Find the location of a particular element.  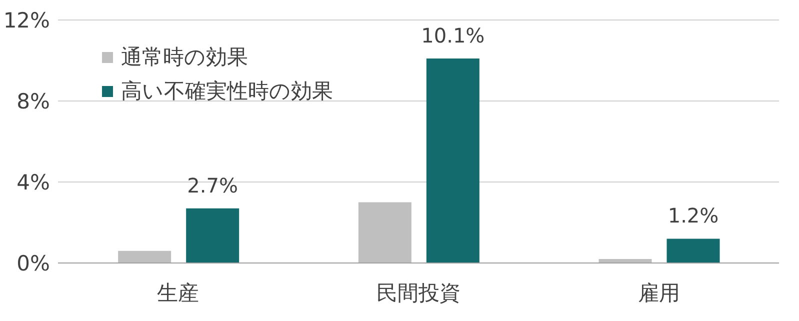

data-label: 10.1% is located at coordinates (453, 35).